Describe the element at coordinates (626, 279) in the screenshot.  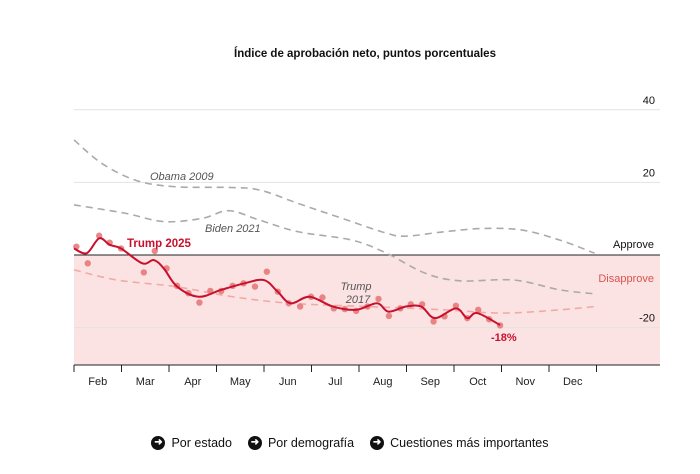
I see `disapprove-label: Disapprove` at that location.